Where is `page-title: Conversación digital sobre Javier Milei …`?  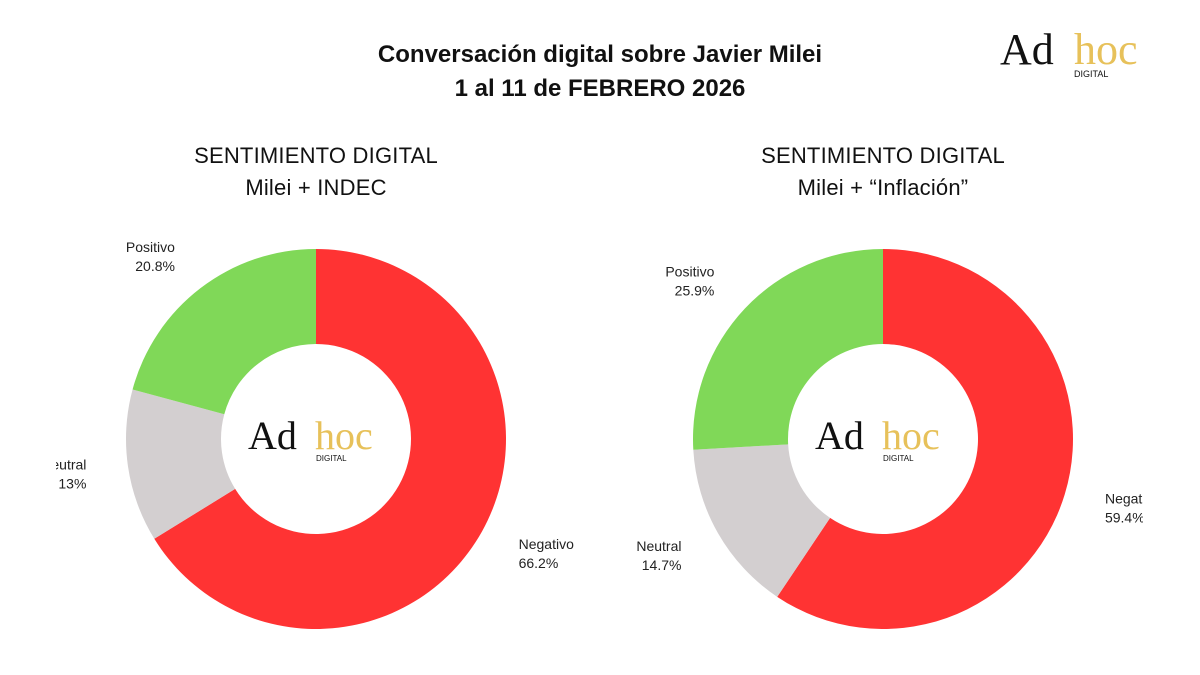 page-title: Conversación digital sobre Javier Milei … is located at coordinates (600, 72).